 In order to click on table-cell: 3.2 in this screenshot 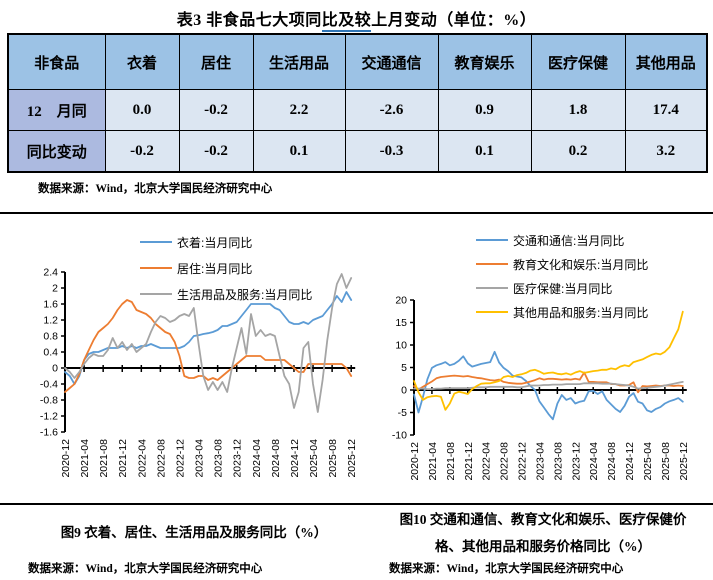, I will do `click(666, 151)`.